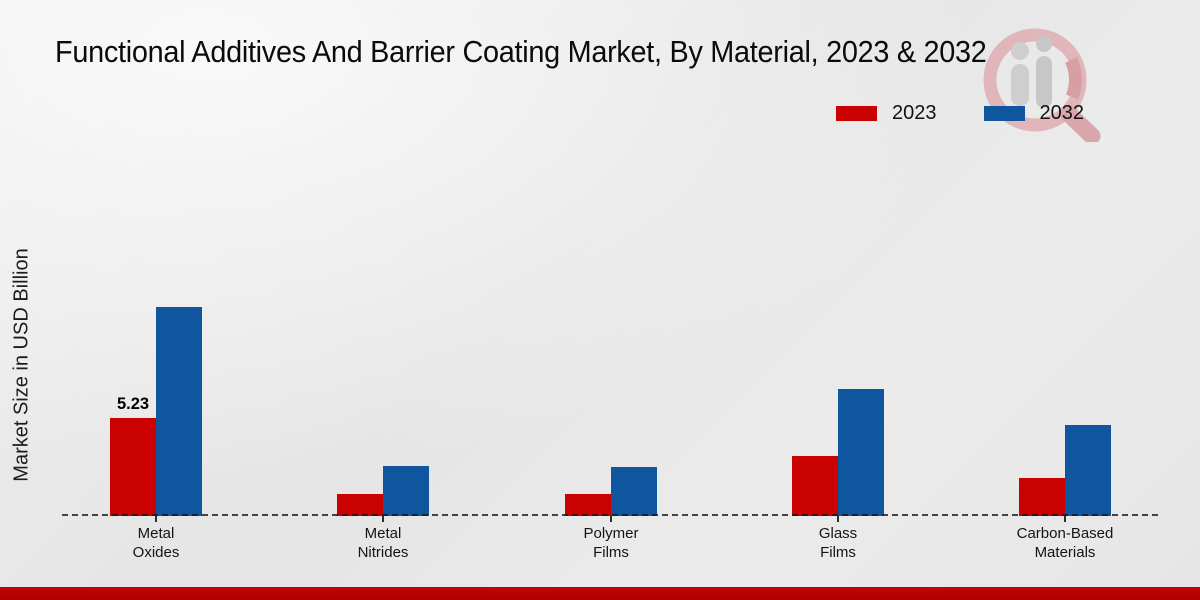 Image resolution: width=1200 pixels, height=600 pixels. Describe the element at coordinates (1088, 470) in the screenshot. I see `bar-2032-carbon-based-materials` at that location.